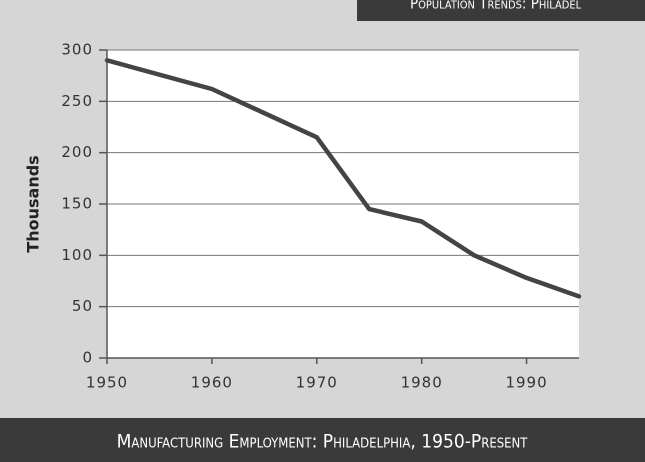 Image resolution: width=645 pixels, height=462 pixels. I want to click on header-bar, so click(501, 10).